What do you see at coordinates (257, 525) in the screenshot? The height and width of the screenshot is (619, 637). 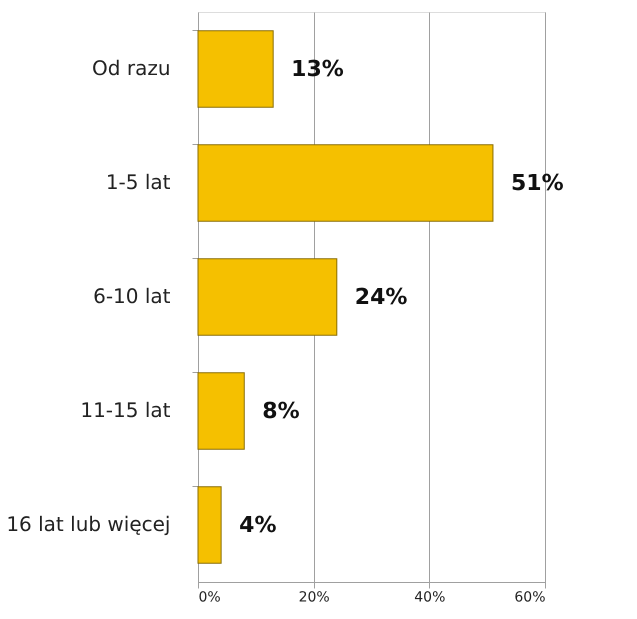 I see `data-label: 4%` at bounding box center [257, 525].